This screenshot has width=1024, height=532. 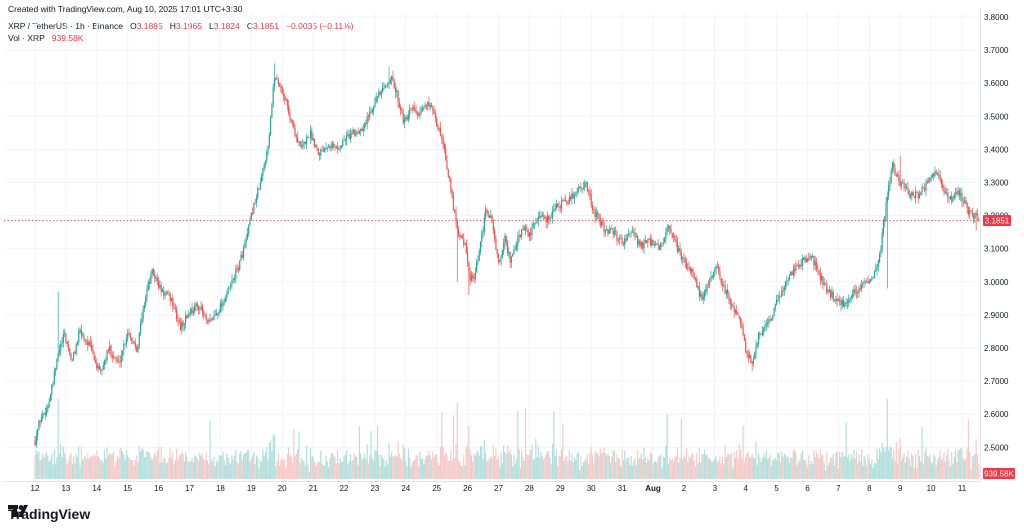 I want to click on volume-legend: Vol · XRP 939.58K, so click(x=45, y=38).